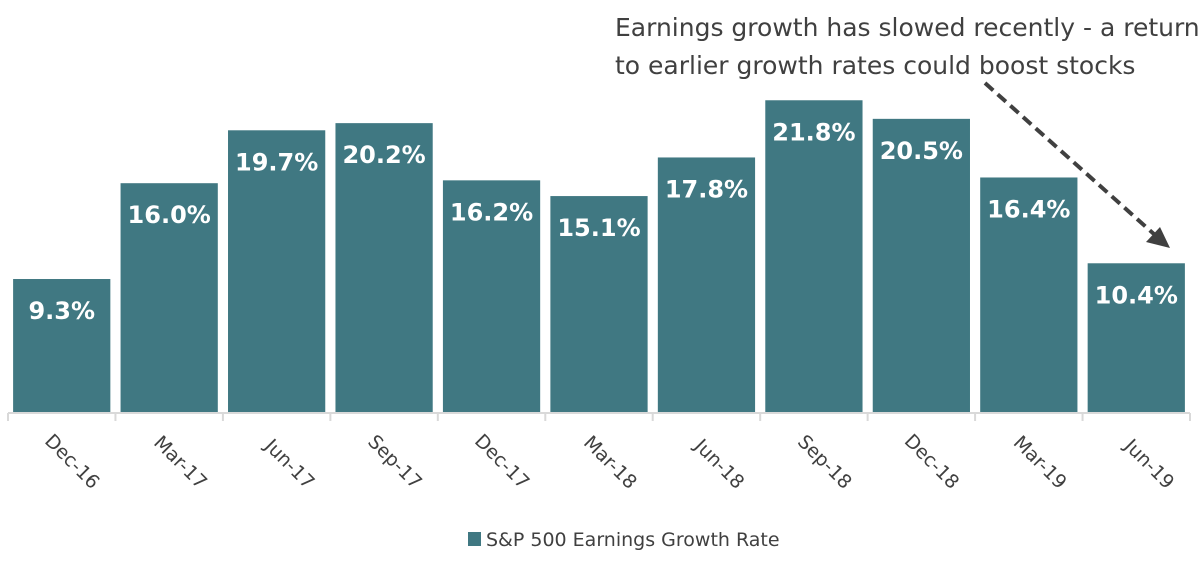 The height and width of the screenshot is (563, 1199). I want to click on legend: S&P 500 Earnings Growth Rate, so click(624, 540).